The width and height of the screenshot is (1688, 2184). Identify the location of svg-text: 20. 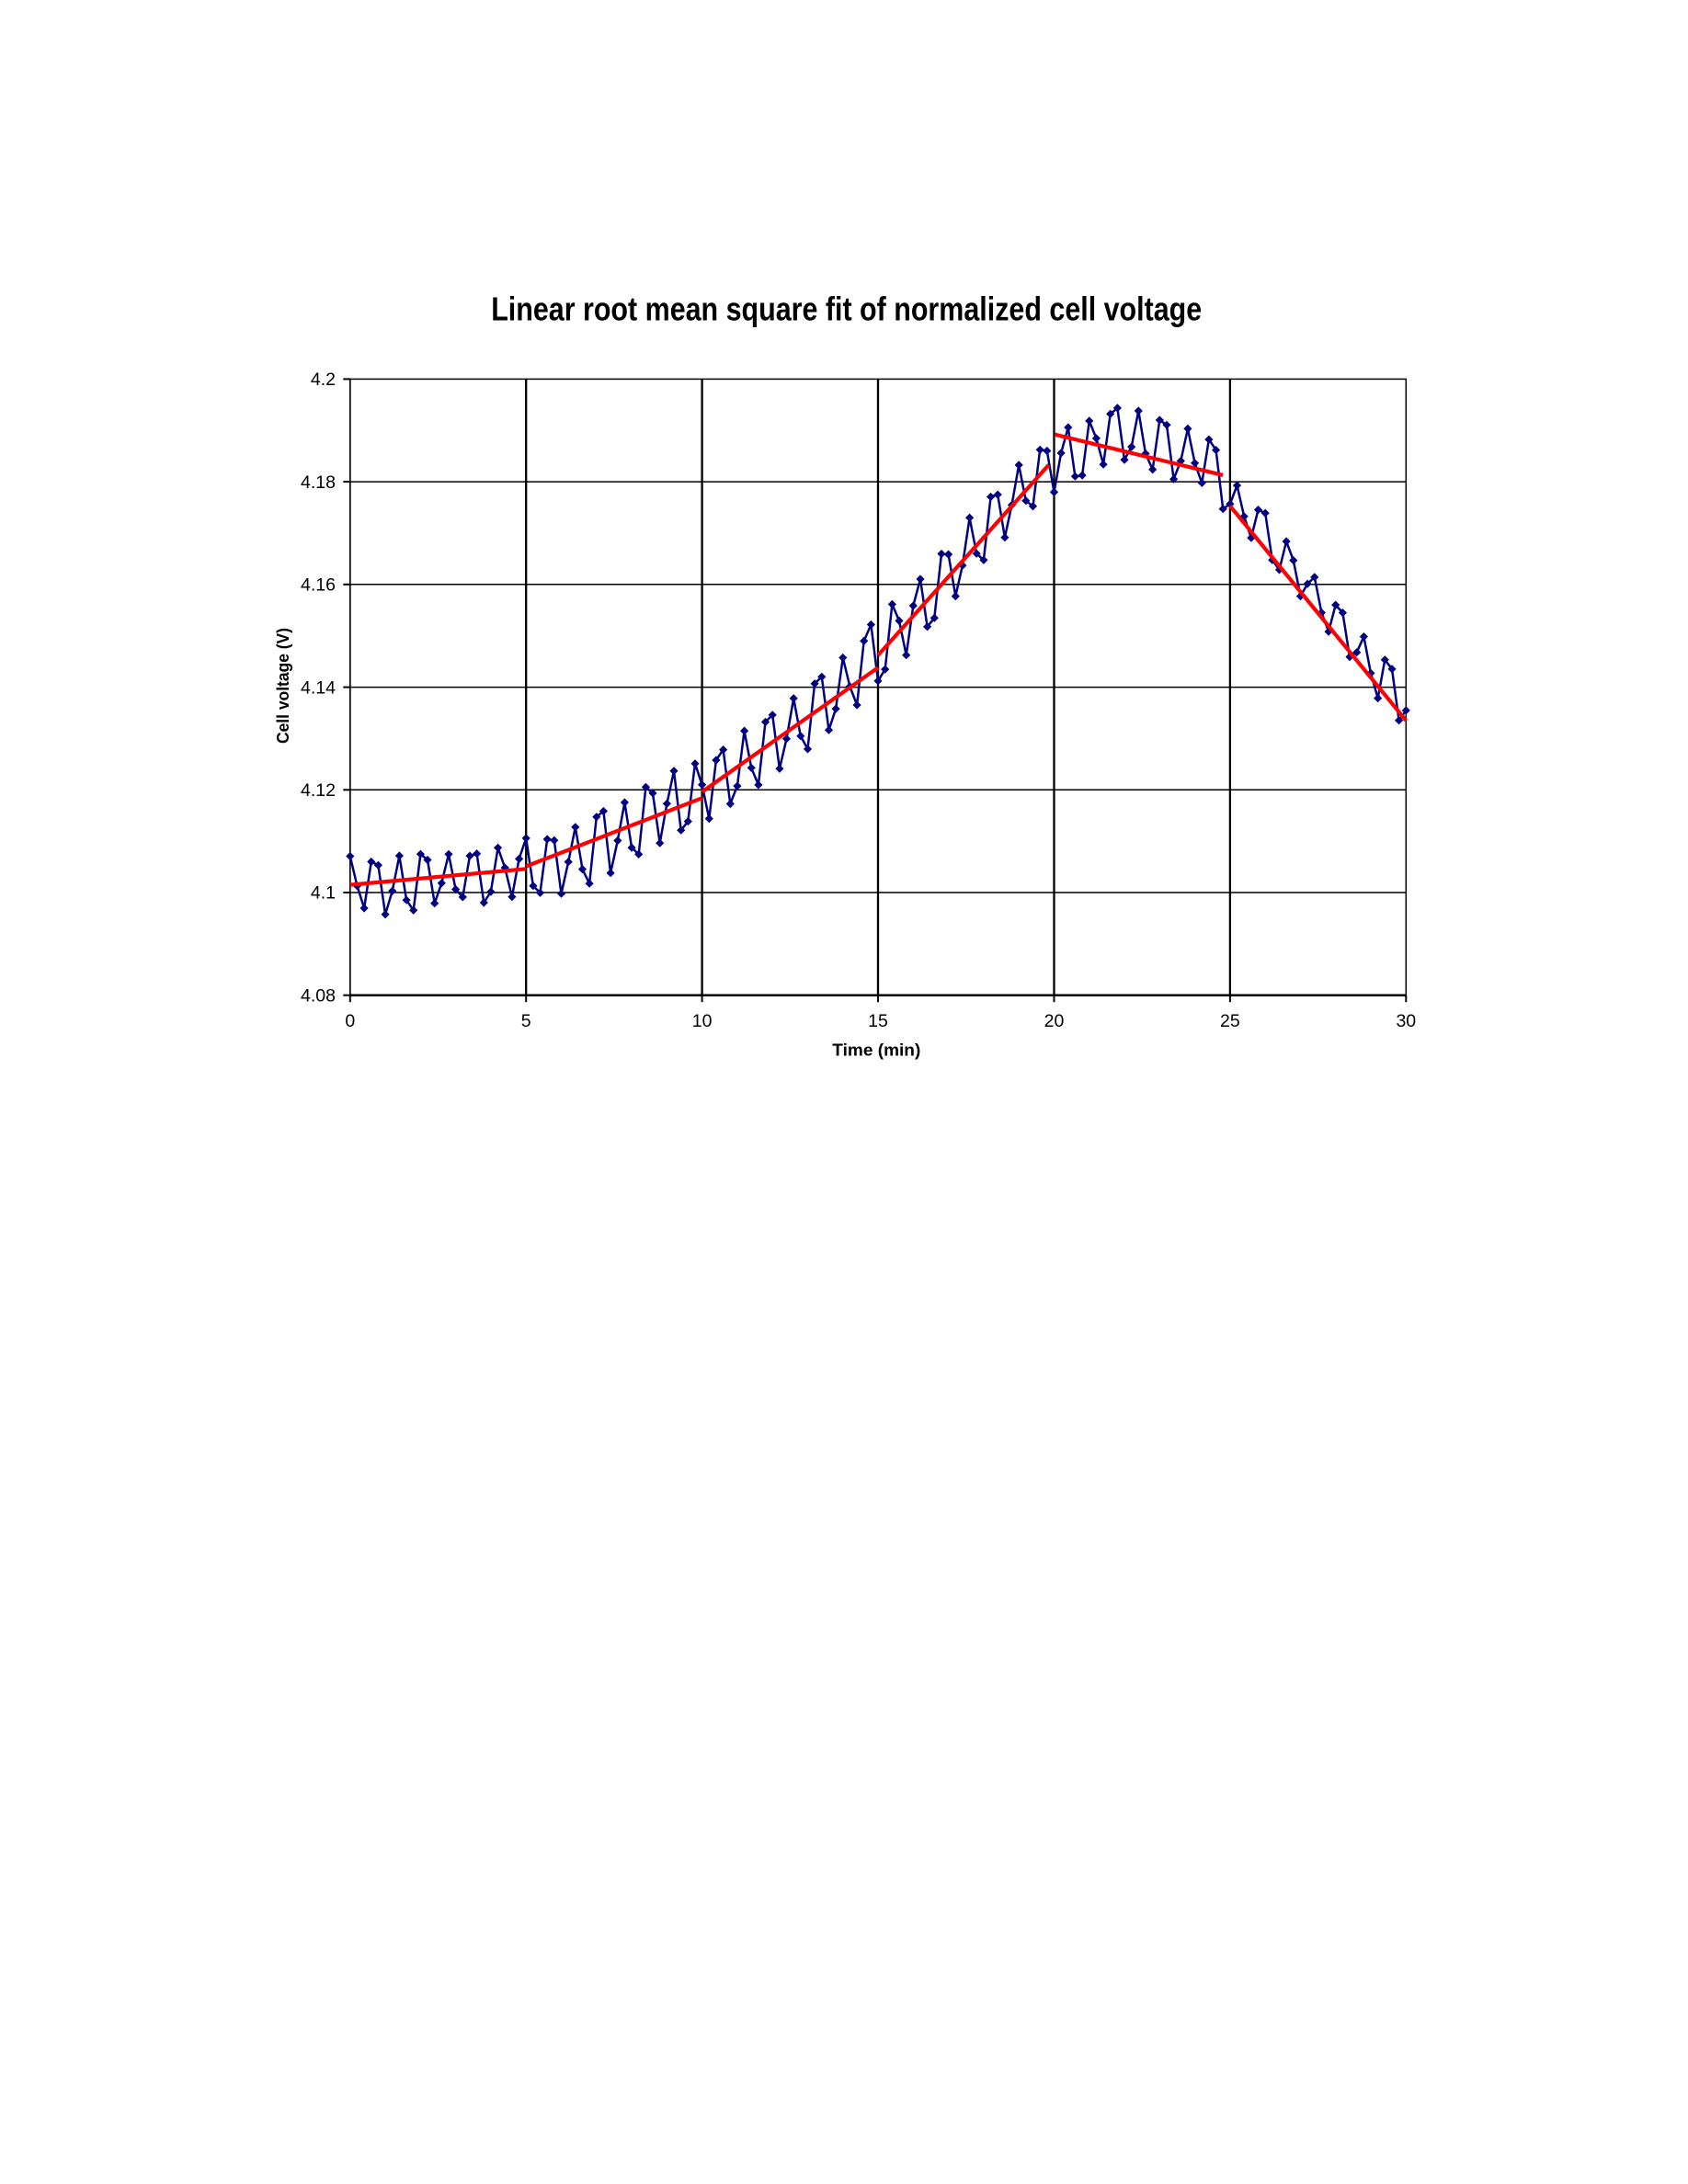
(1055, 1021).